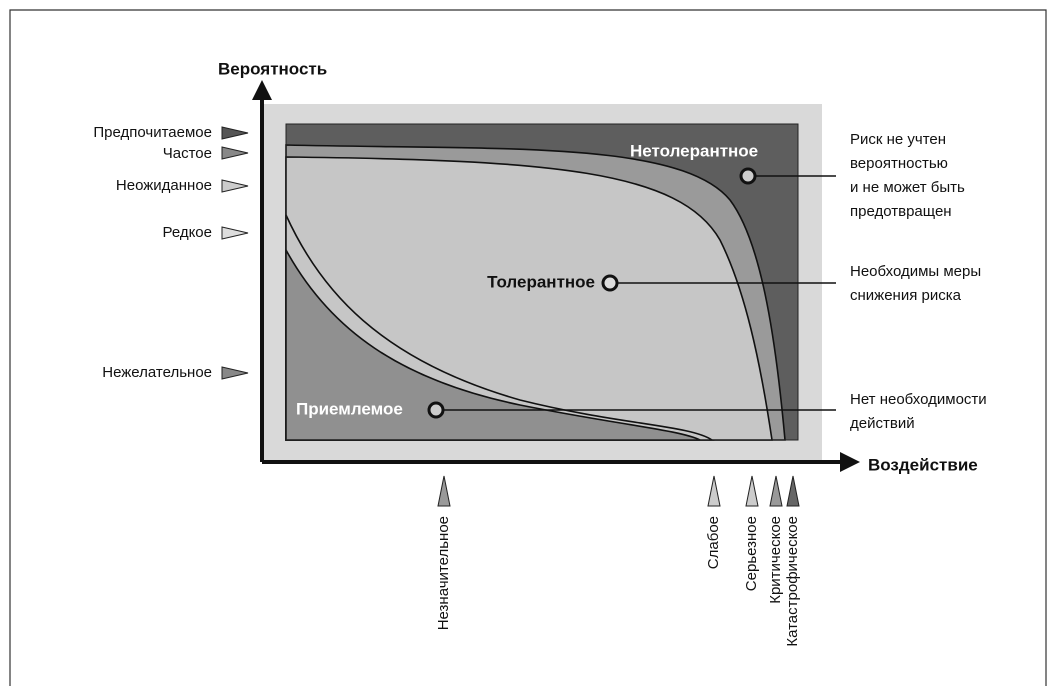  What do you see at coordinates (164, 185) in the screenshot?
I see `likelihood-label: Неожиданное` at bounding box center [164, 185].